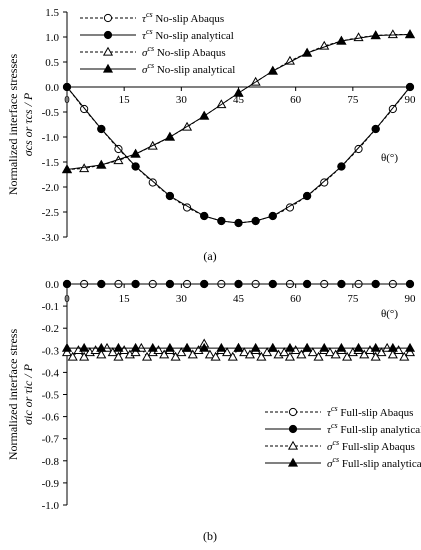 The width and height of the screenshot is (421, 550). I want to click on y-axis-formula: σcs or τcs / P, so click(28, 124).